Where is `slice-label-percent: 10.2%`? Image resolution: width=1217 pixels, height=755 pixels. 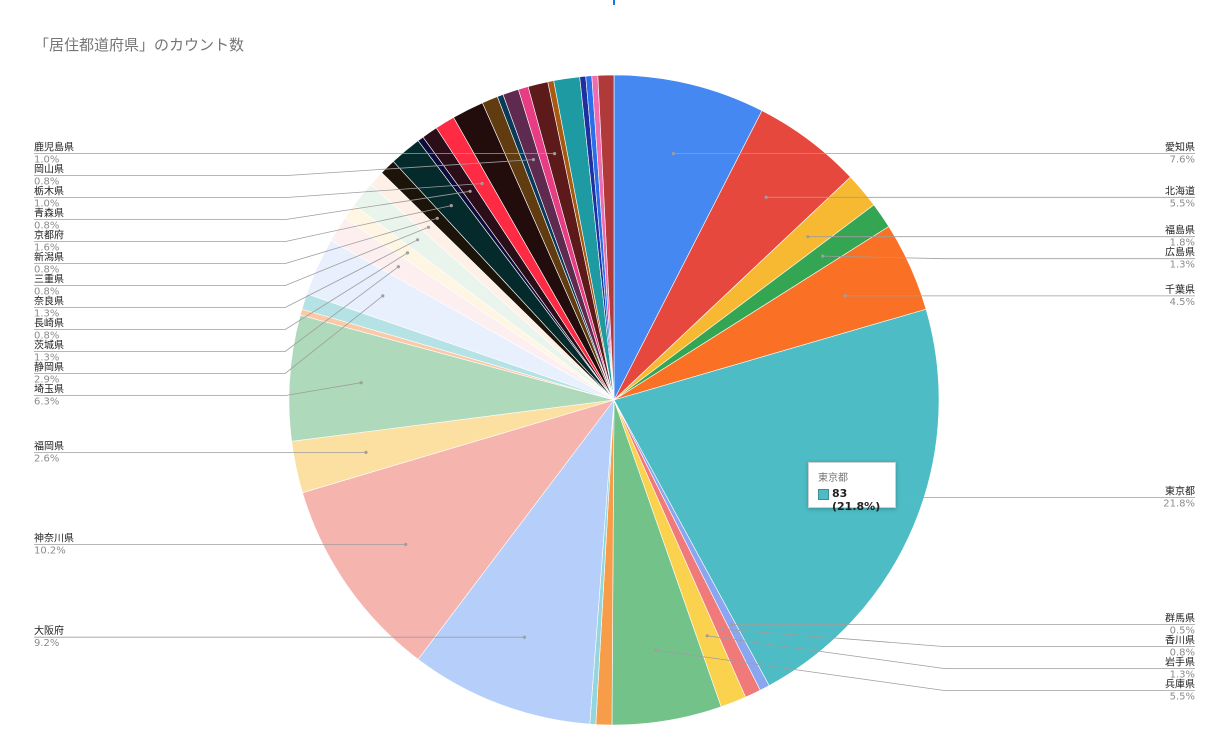
slice-label-percent: 10.2% is located at coordinates (50, 551).